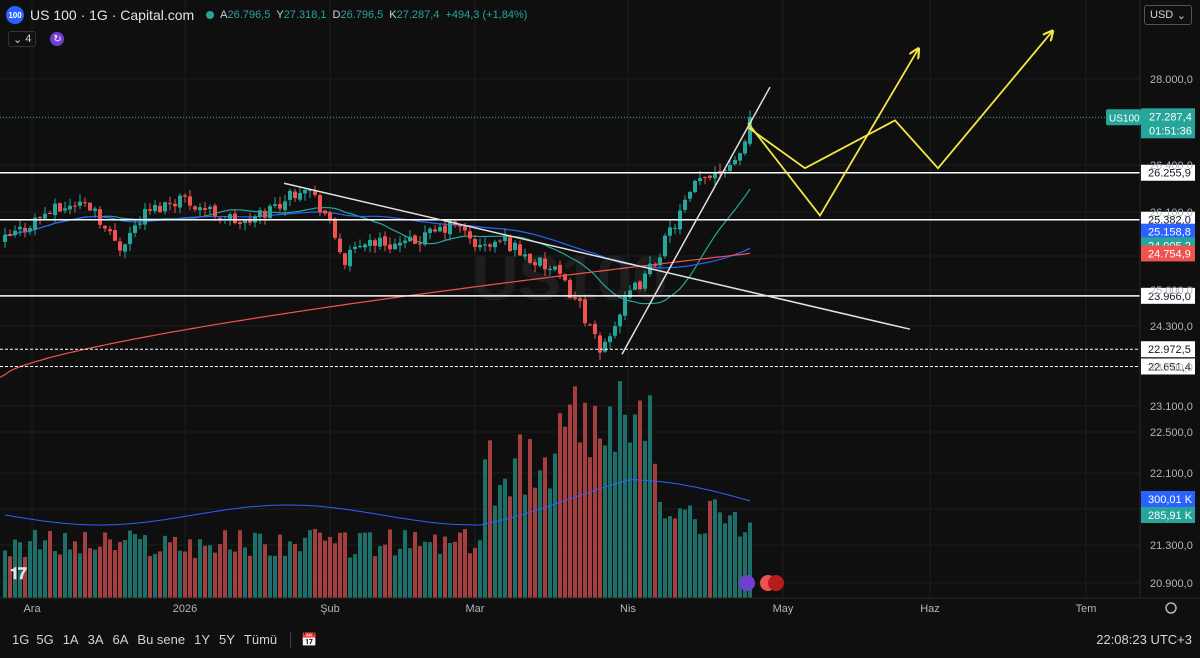 This screenshot has width=1200, height=658. What do you see at coordinates (57, 39) in the screenshot?
I see `swirl-icon: ↻` at bounding box center [57, 39].